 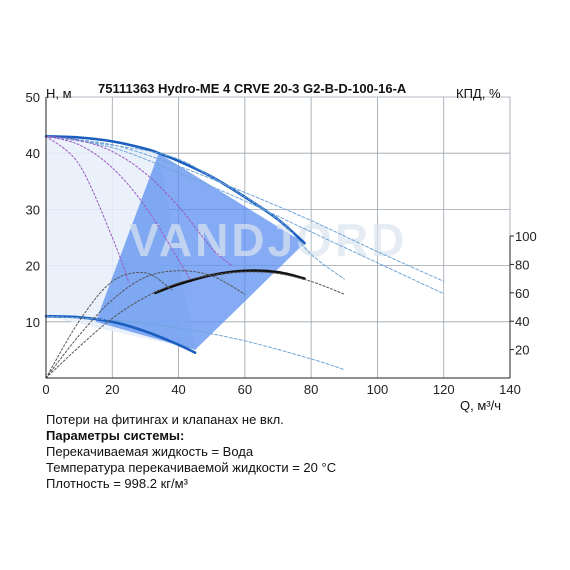 I want to click on y-axis-label: H, м, so click(x=59, y=93).